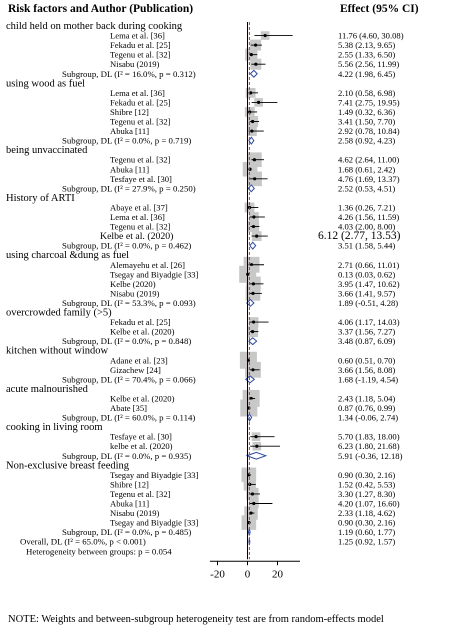 The image size is (473, 635). I want to click on effect-value: 2.92 (0.78, 10.84), so click(369, 131).